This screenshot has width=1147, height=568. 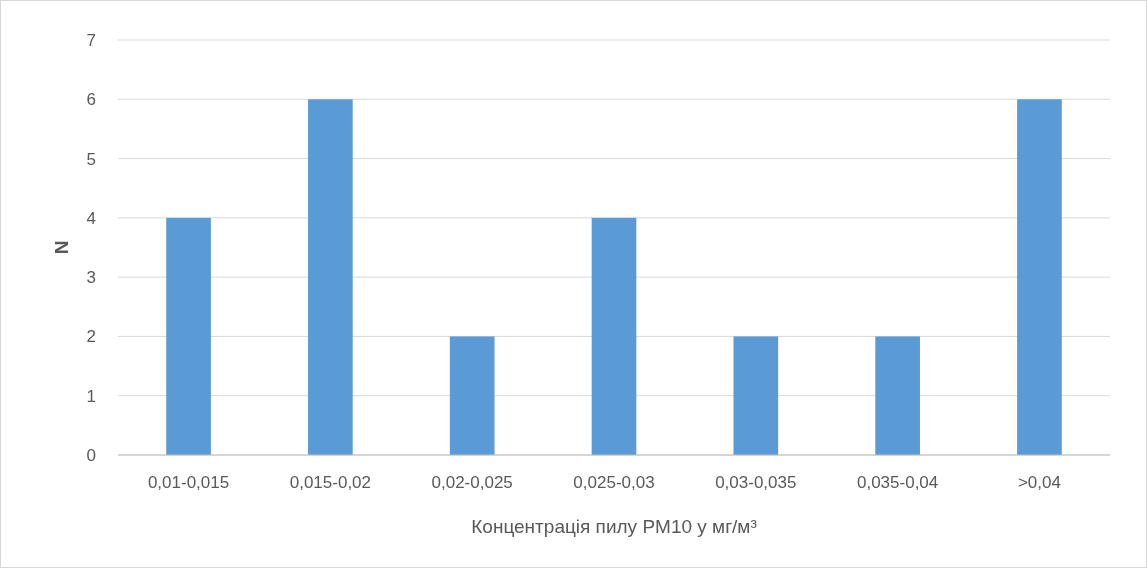 What do you see at coordinates (188, 482) in the screenshot?
I see `x-tick-label: 0,01-0,015` at bounding box center [188, 482].